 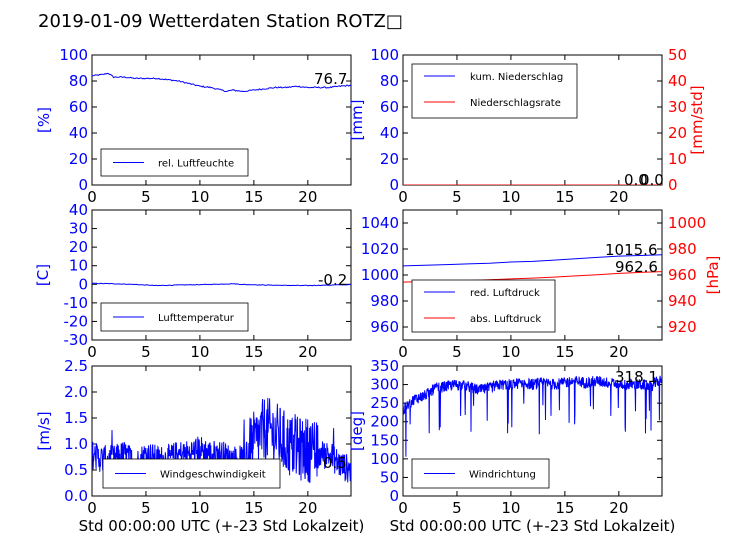 What do you see at coordinates (76, 444) in the screenshot?
I see `y-tick-label: 1.0` at bounding box center [76, 444].